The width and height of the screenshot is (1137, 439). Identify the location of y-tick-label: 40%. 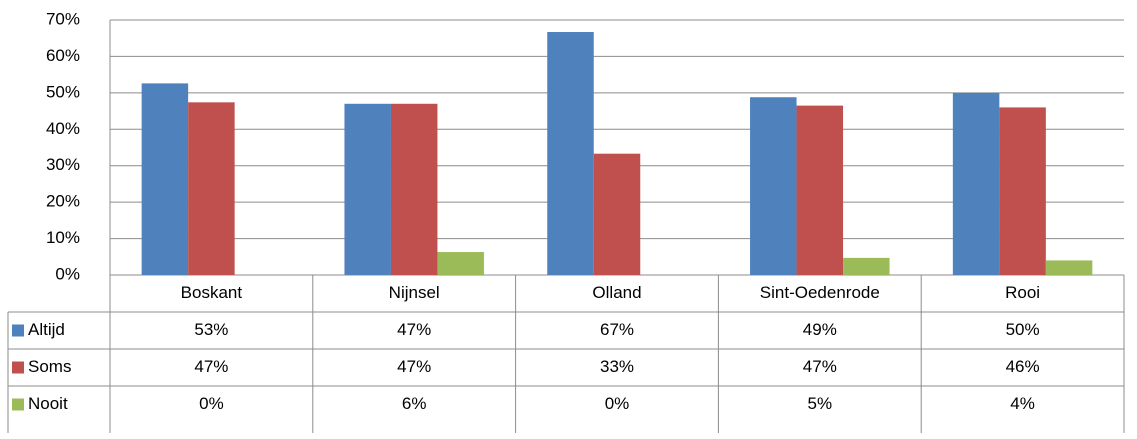
(63, 128).